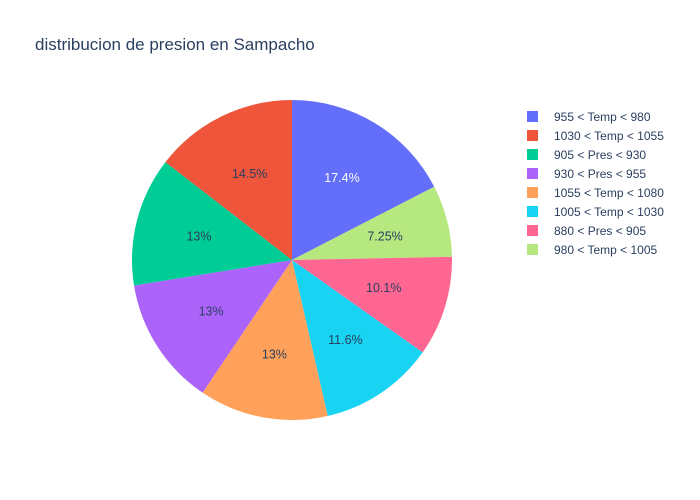  I want to click on legend-label: 1005 < Temp < 1030, so click(609, 211).